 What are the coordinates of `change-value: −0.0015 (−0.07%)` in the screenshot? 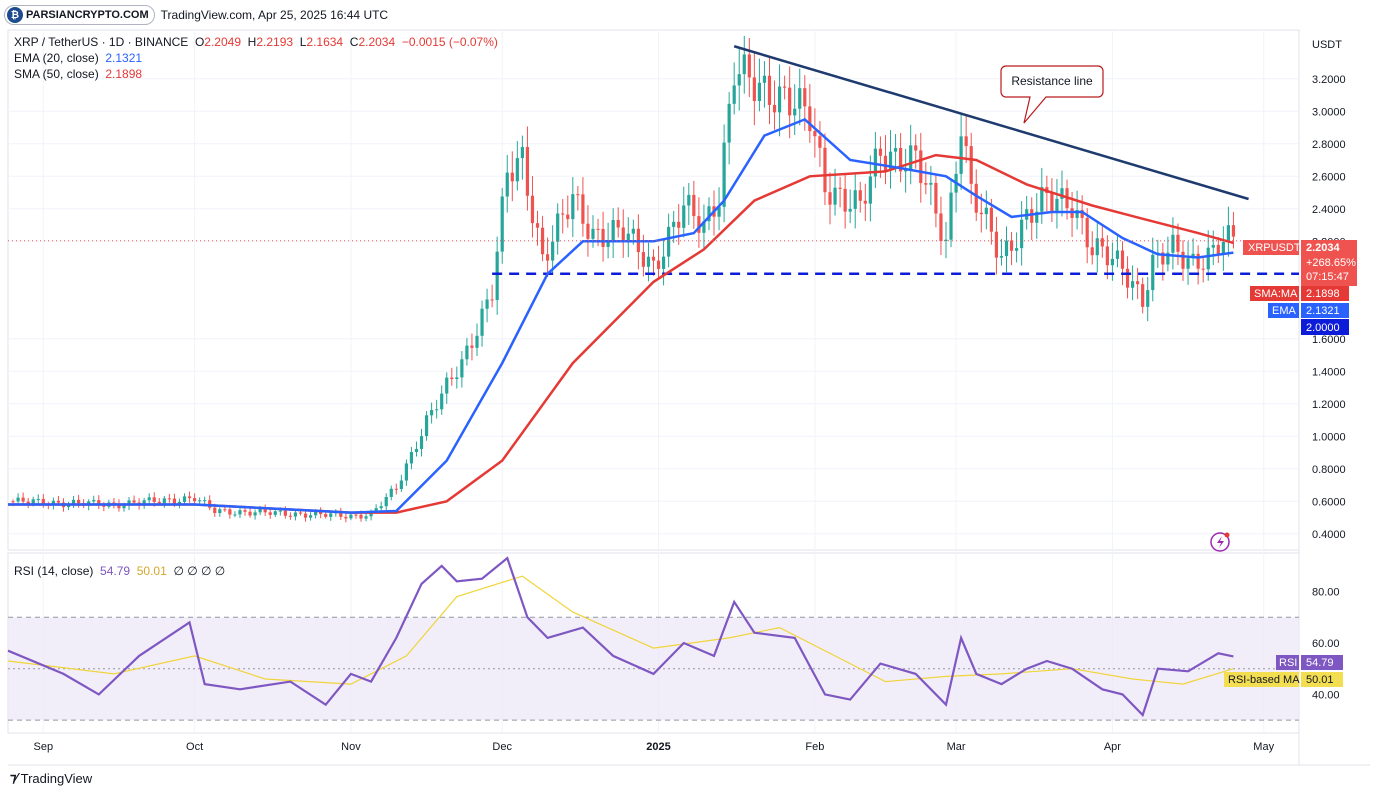 It's located at (449, 42).